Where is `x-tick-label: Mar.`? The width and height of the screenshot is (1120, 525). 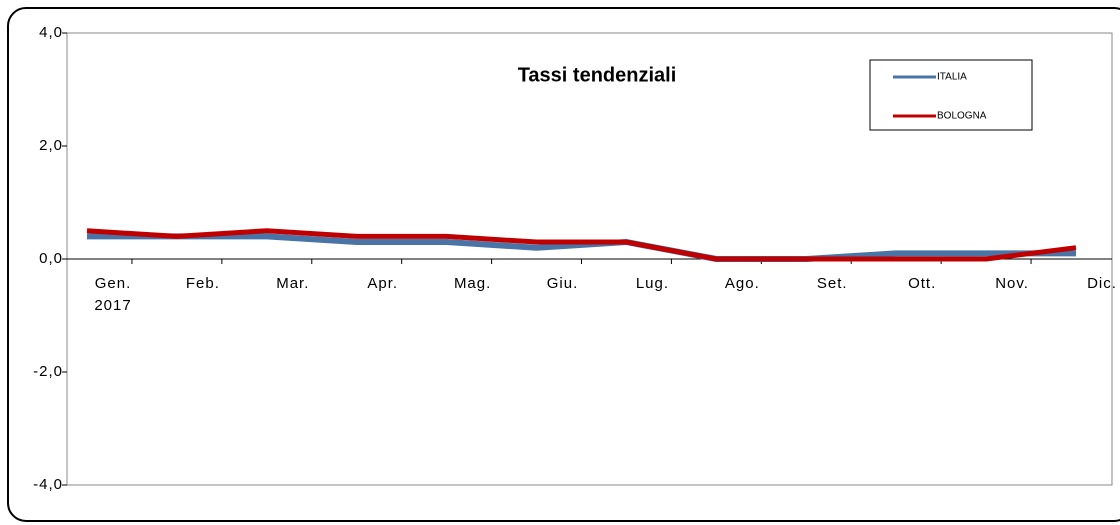
x-tick-label: Mar. is located at coordinates (293, 283).